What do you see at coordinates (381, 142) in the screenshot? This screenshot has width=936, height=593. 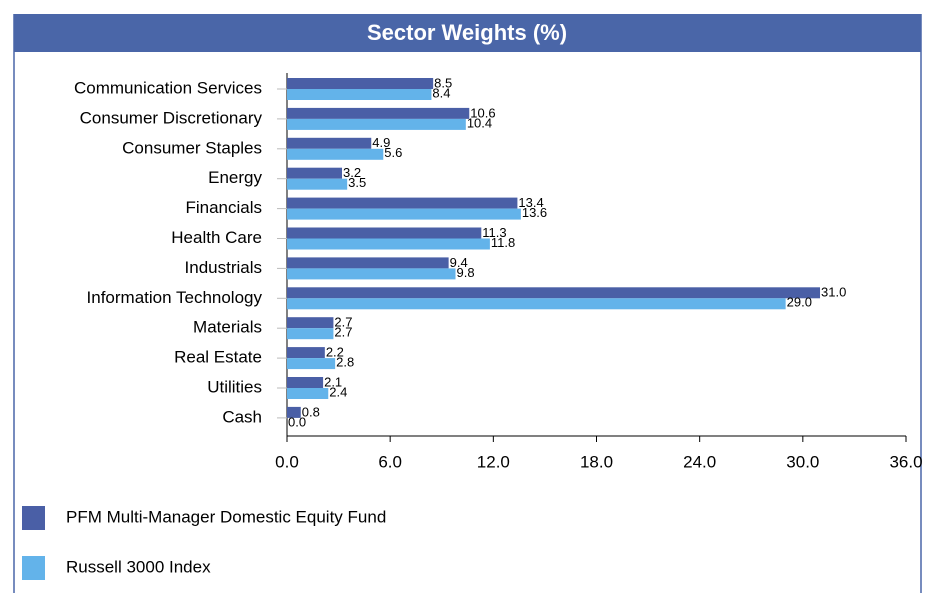 I see `value-label: 4.9` at bounding box center [381, 142].